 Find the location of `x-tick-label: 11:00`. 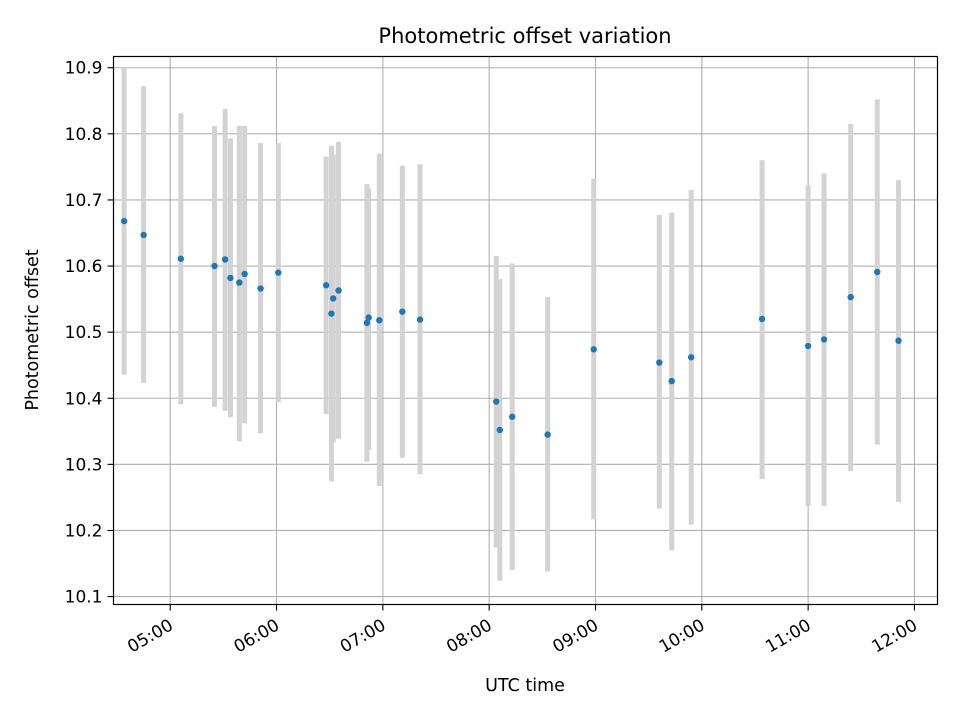

x-tick-label: 11:00 is located at coordinates (788, 637).